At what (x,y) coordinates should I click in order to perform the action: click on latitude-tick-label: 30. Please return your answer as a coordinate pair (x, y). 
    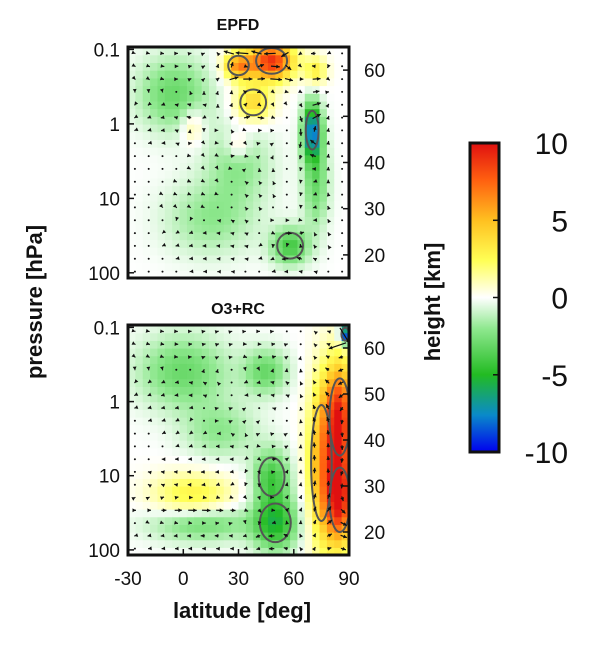
    Looking at the image, I should click on (238, 579).